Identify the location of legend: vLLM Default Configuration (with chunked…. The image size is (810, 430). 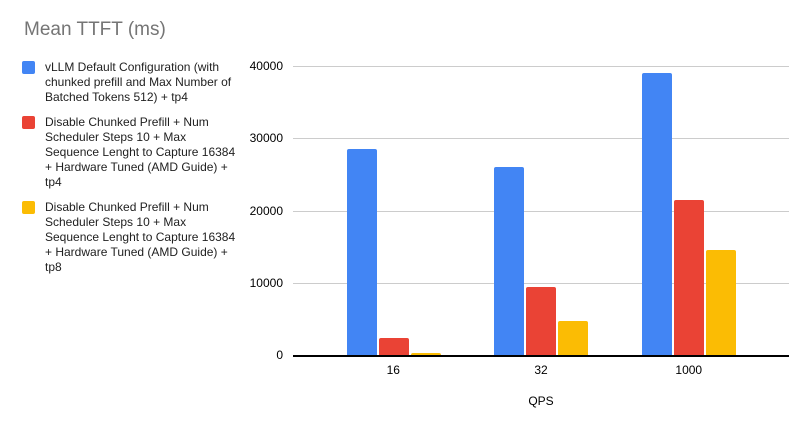
(129, 172).